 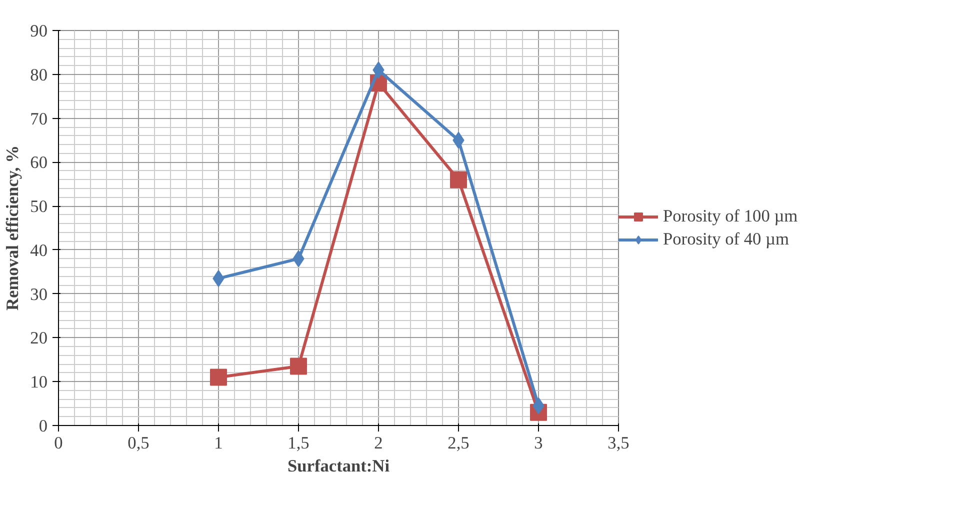 What do you see at coordinates (39, 118) in the screenshot?
I see `y-tick-label: 70` at bounding box center [39, 118].